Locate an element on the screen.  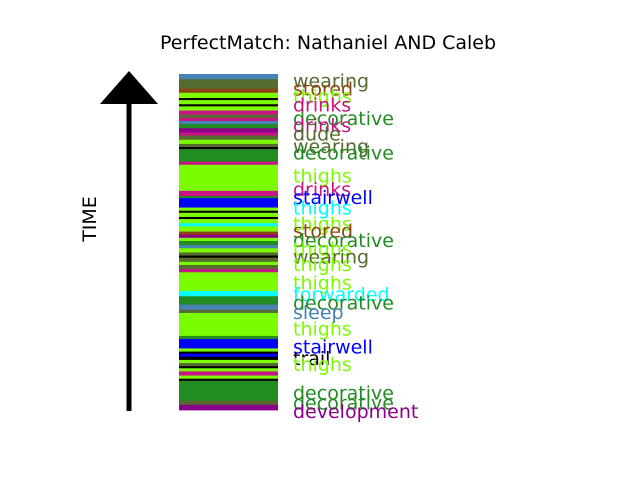
time-axis: TIME is located at coordinates (118, 241).